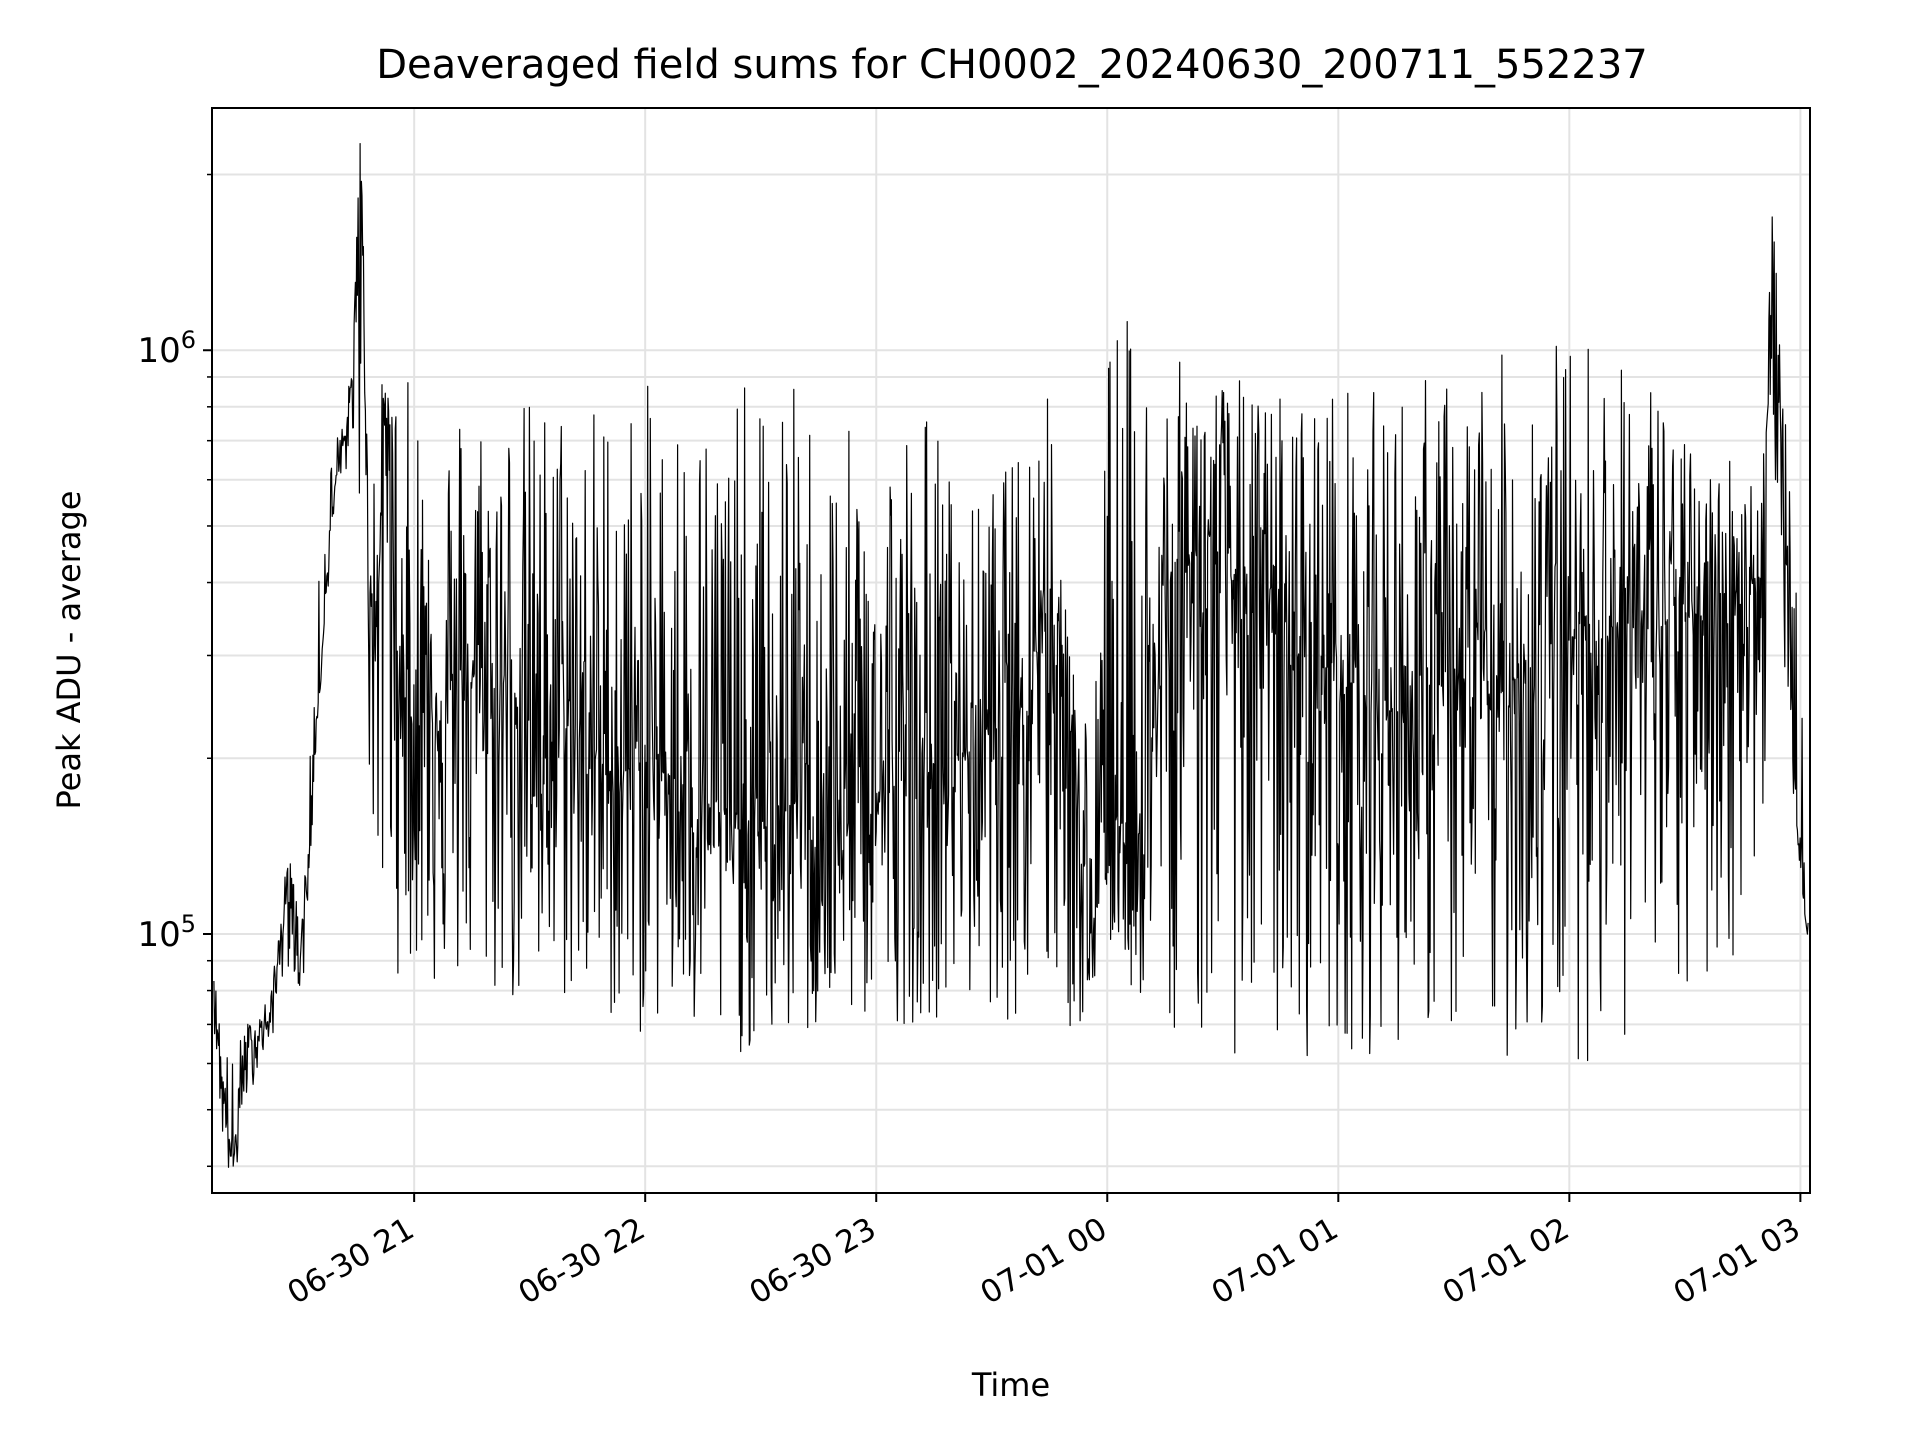 Image resolution: width=1920 pixels, height=1440 pixels. I want to click on y-axis-label: Peak ADU - average, so click(69, 650).